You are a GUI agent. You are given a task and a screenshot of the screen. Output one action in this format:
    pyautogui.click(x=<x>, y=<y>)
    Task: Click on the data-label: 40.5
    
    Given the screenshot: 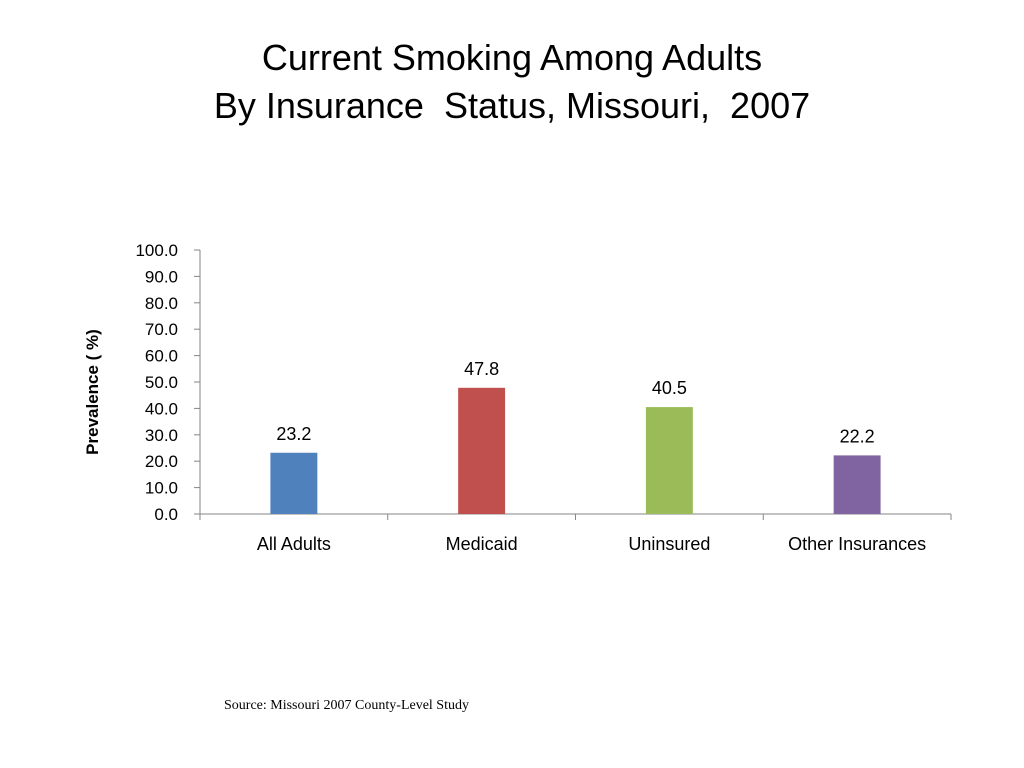 What is the action you would take?
    pyautogui.click(x=669, y=388)
    